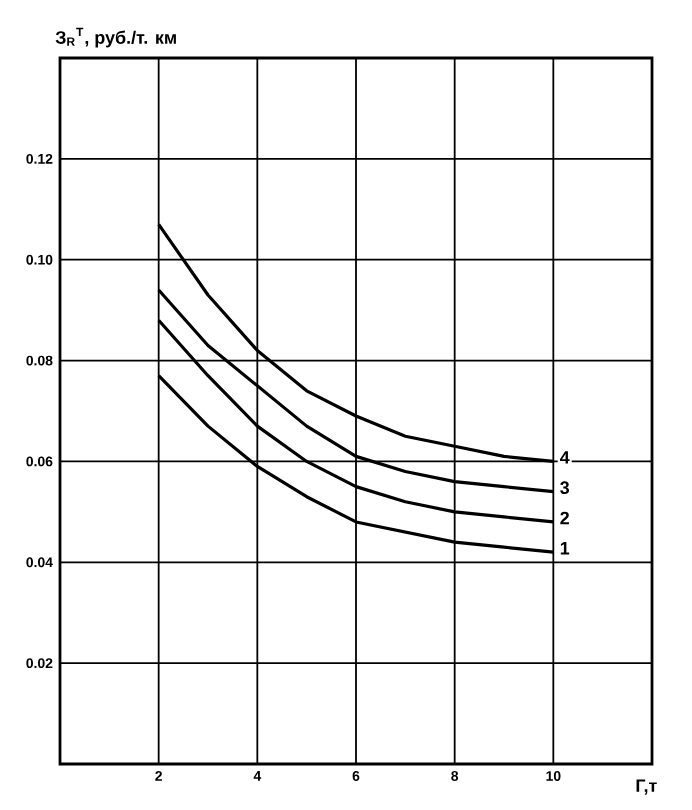 The width and height of the screenshot is (692, 810). What do you see at coordinates (565, 488) in the screenshot?
I see `series-label: 3` at bounding box center [565, 488].